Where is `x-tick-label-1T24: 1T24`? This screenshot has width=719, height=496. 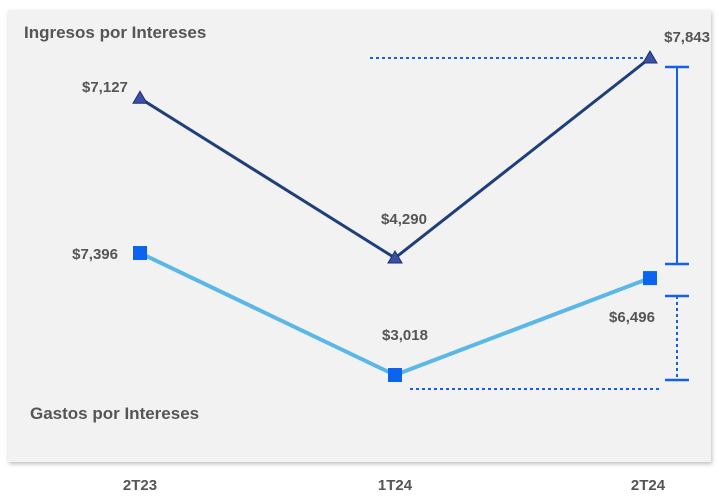
x-tick-label-1T24: 1T24 is located at coordinates (395, 485).